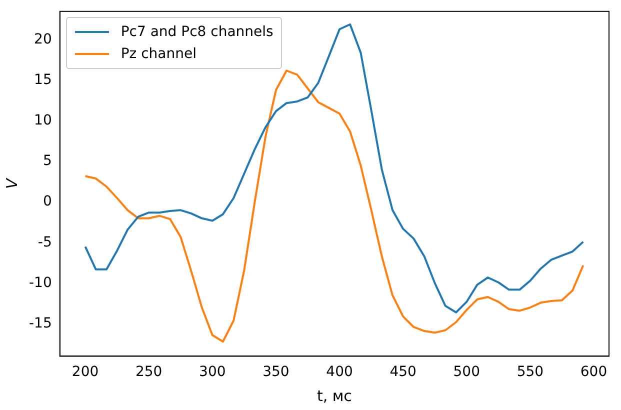  I want to click on y-tick-label: 20, so click(43, 39).